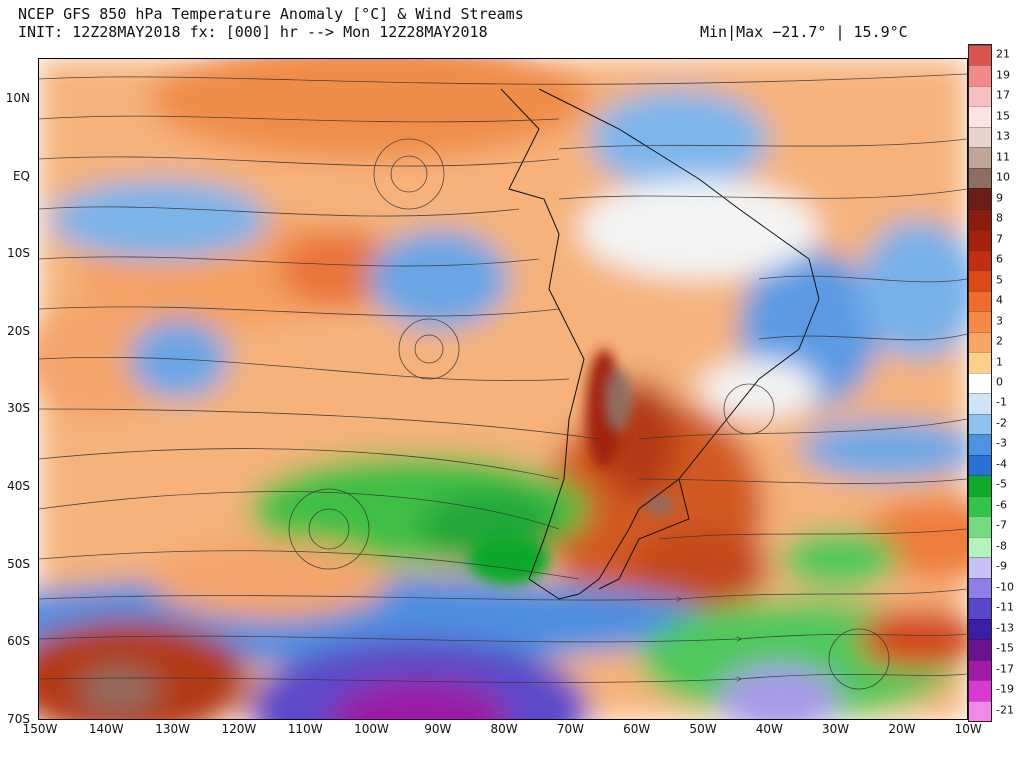 Image resolution: width=1024 pixels, height=768 pixels. I want to click on lat-label-40s: 40S, so click(18, 486).